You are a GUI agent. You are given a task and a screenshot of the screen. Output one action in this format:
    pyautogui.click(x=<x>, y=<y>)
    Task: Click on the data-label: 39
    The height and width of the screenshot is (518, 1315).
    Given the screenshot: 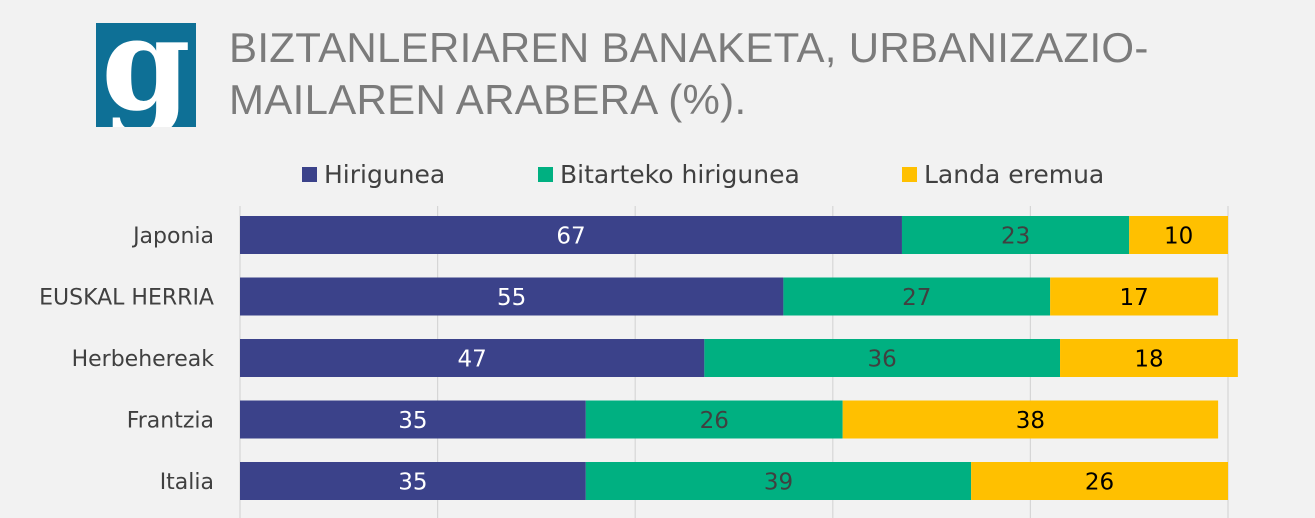 What is the action you would take?
    pyautogui.click(x=778, y=483)
    